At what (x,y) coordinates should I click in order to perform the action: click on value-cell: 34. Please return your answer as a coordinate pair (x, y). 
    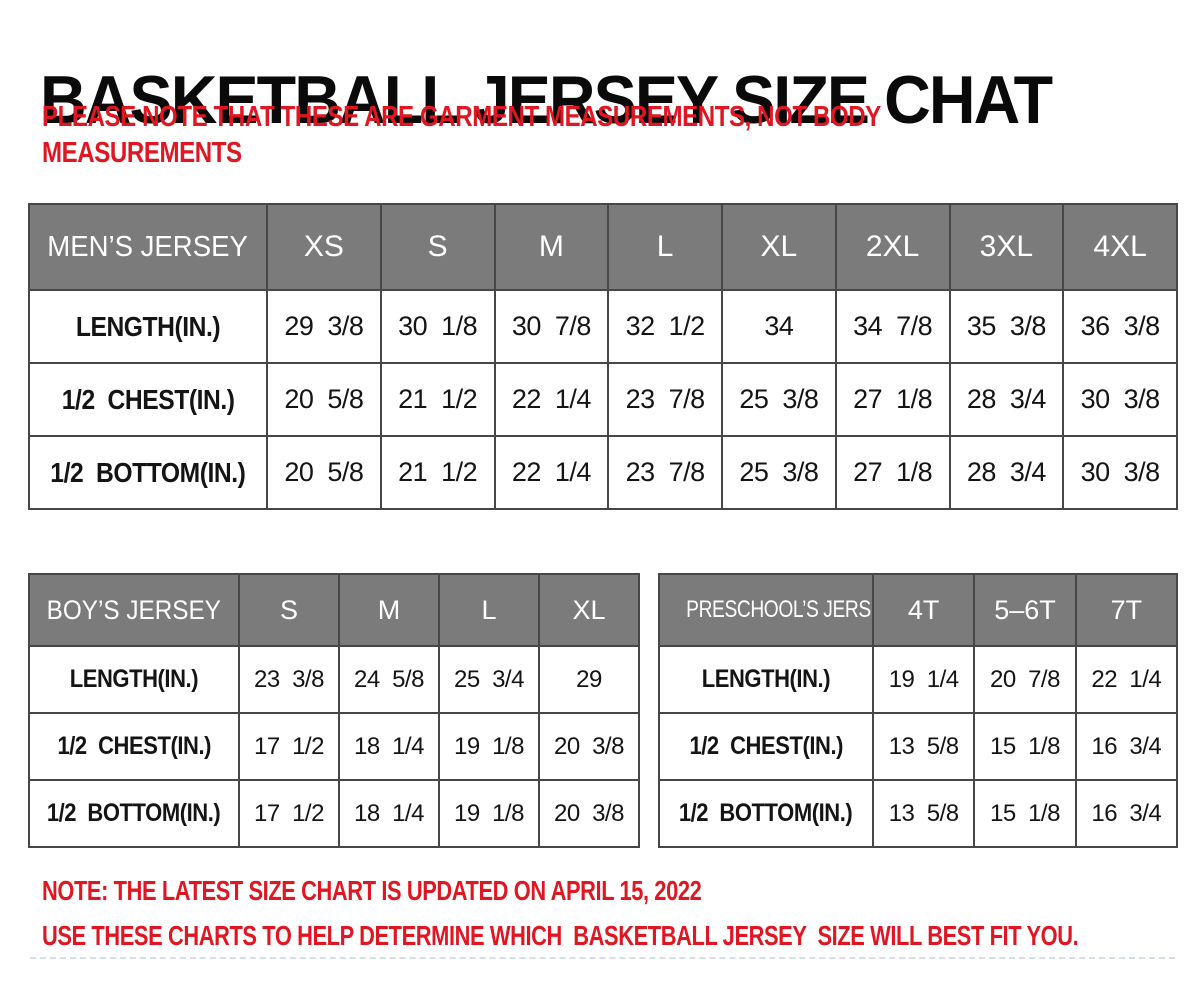
    Looking at the image, I should click on (779, 326).